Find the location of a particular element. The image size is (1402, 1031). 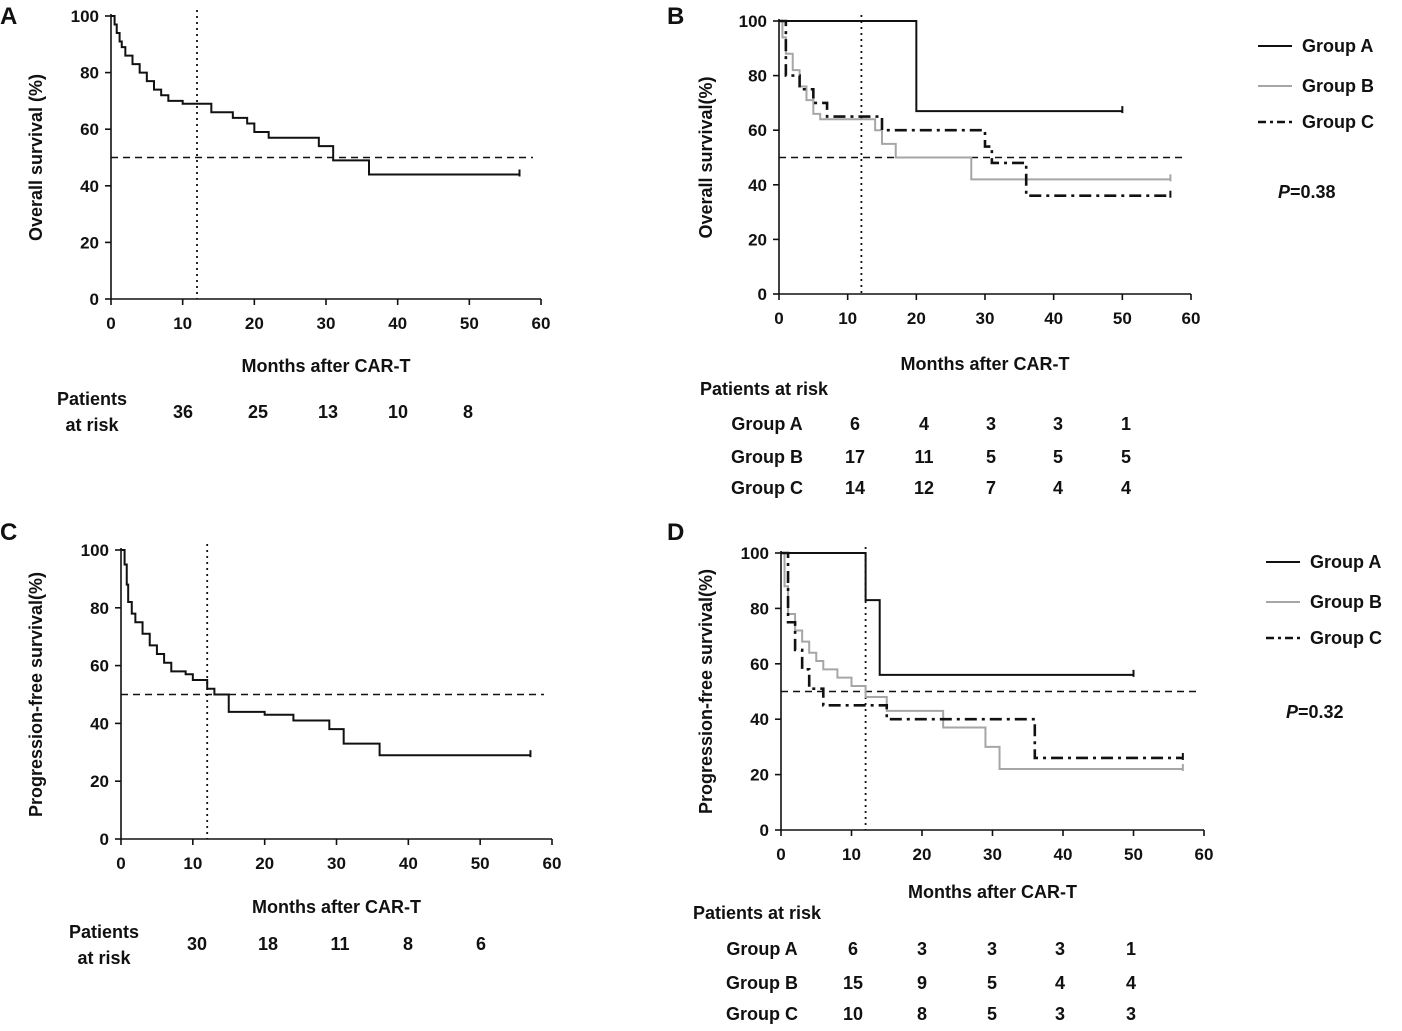

panel-letter: D is located at coordinates (675, 532).